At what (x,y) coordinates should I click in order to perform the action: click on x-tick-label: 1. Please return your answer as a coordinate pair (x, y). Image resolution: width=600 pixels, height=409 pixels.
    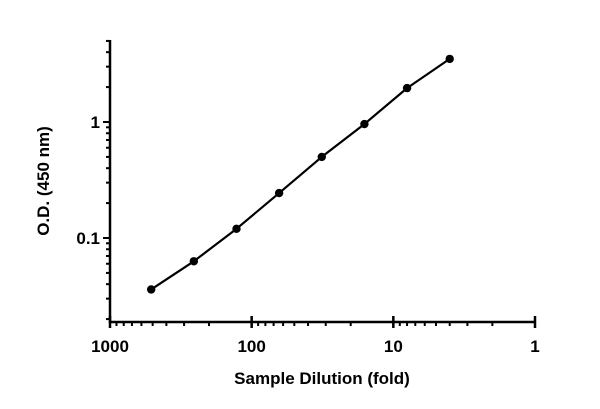
    Looking at the image, I should click on (534, 346).